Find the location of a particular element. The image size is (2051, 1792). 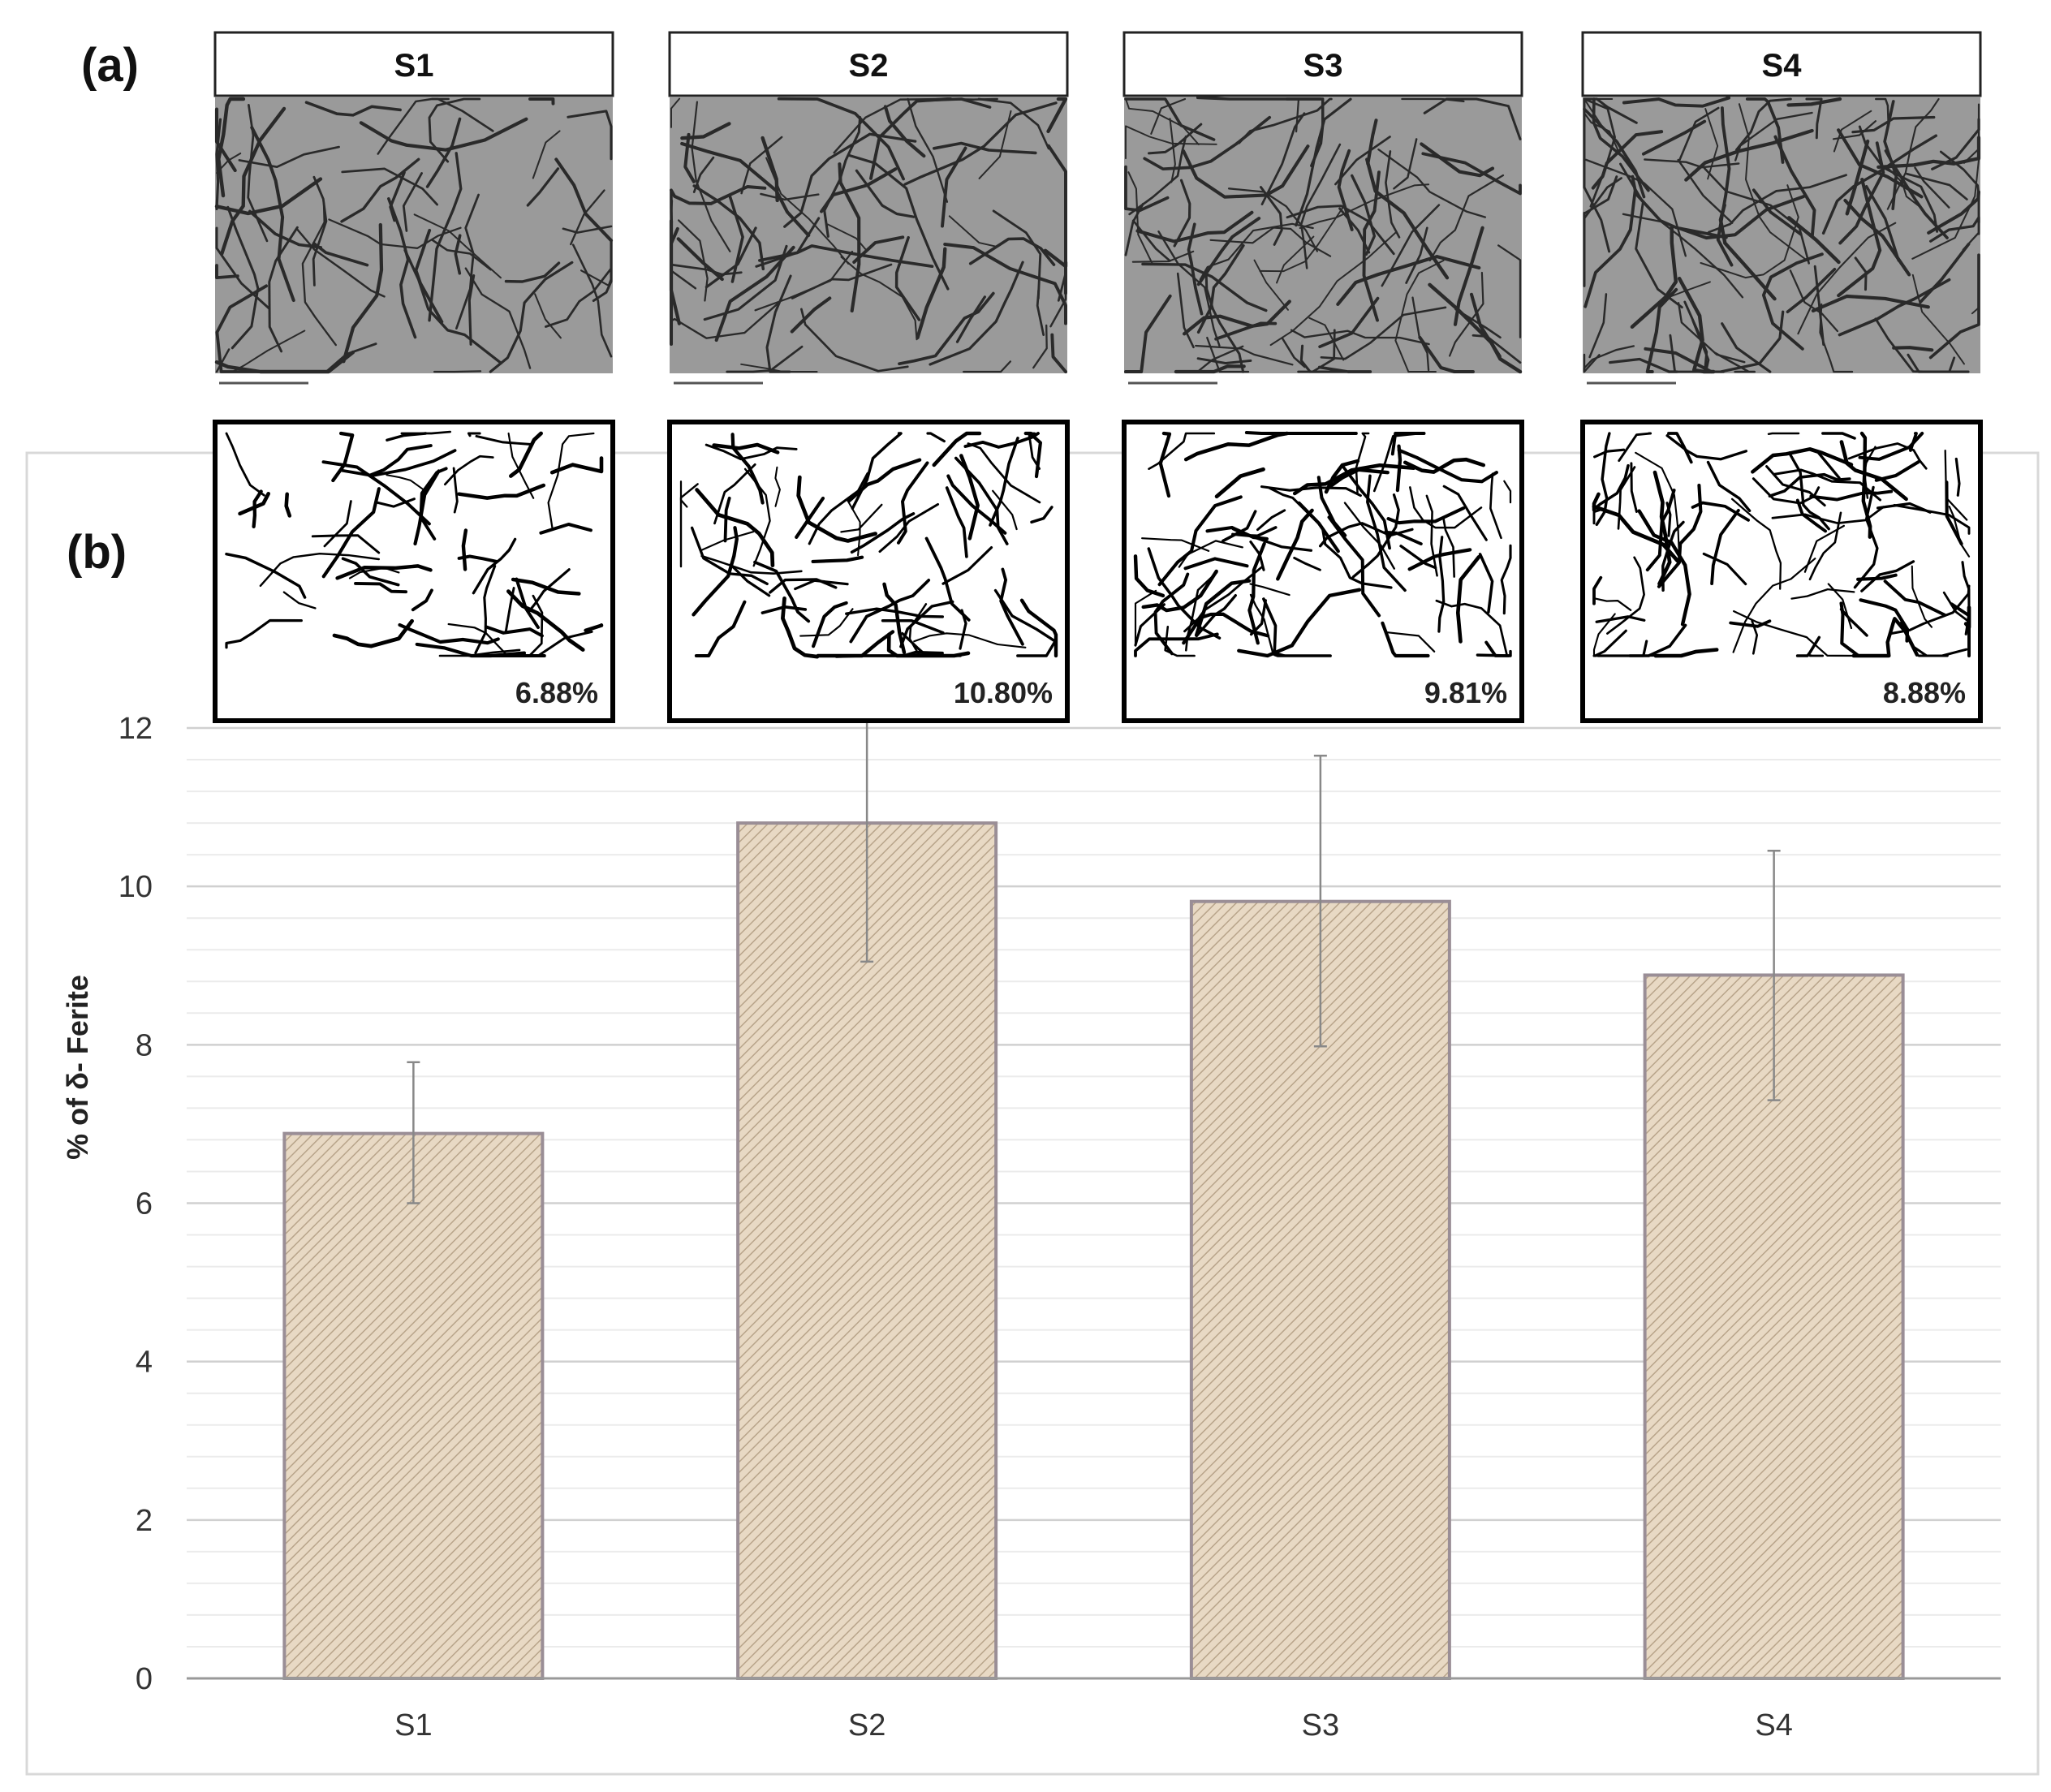

y-tick-label: 12 is located at coordinates (135, 729).